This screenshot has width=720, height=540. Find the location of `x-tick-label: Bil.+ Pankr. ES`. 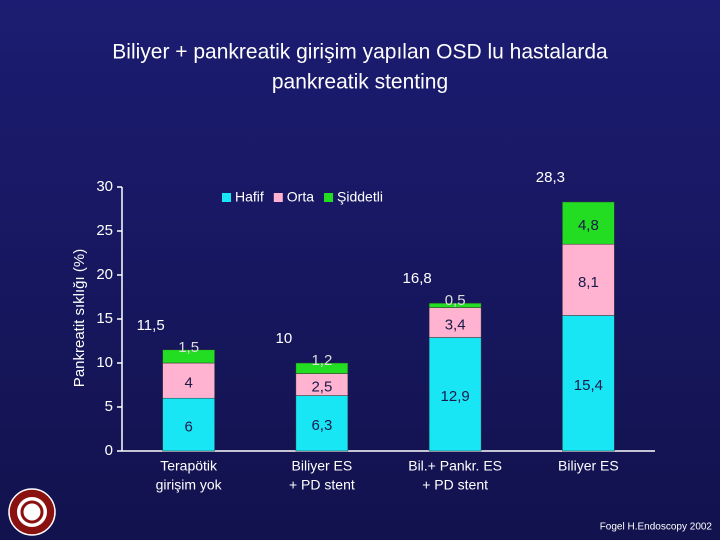

x-tick-label: Bil.+ Pankr. ES is located at coordinates (455, 466).